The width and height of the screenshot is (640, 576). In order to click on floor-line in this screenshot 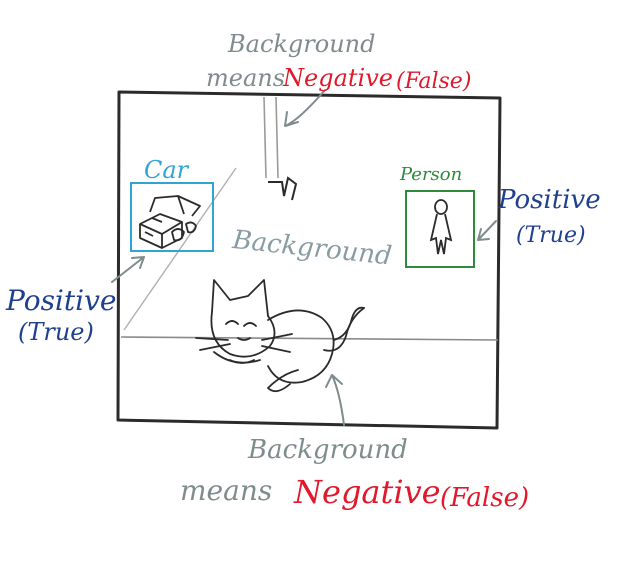, I will do `click(309, 338)`.